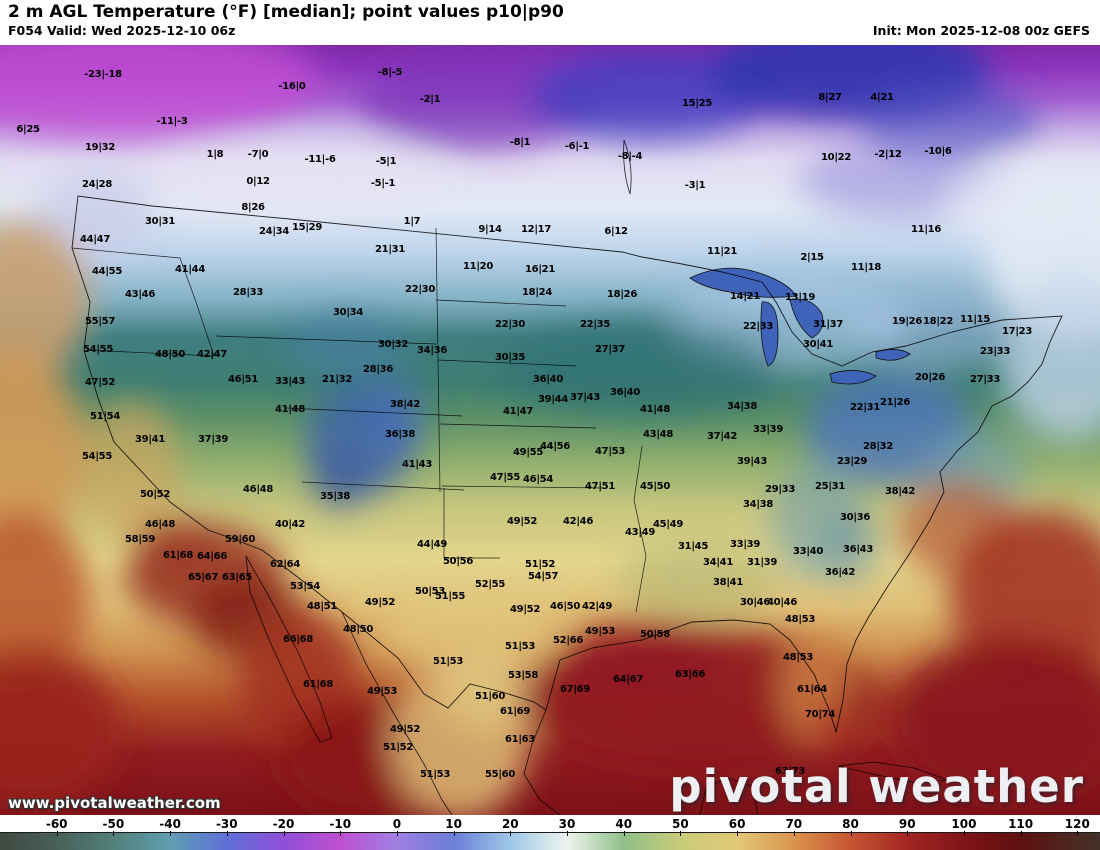 This screenshot has height=850, width=1100. Describe the element at coordinates (397, 713) in the screenshot. I see `mexico-west-coast` at that location.